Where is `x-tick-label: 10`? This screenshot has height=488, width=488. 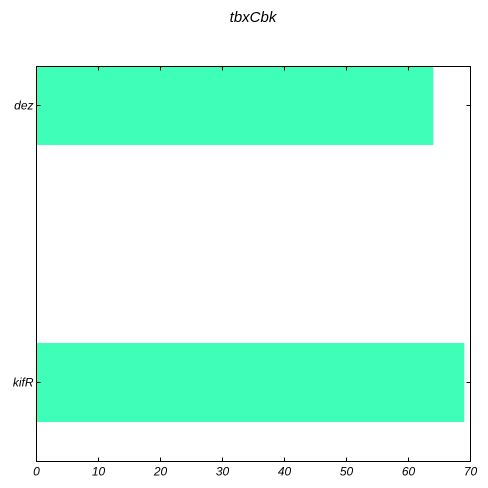
x-tick-label: 10 is located at coordinates (99, 472).